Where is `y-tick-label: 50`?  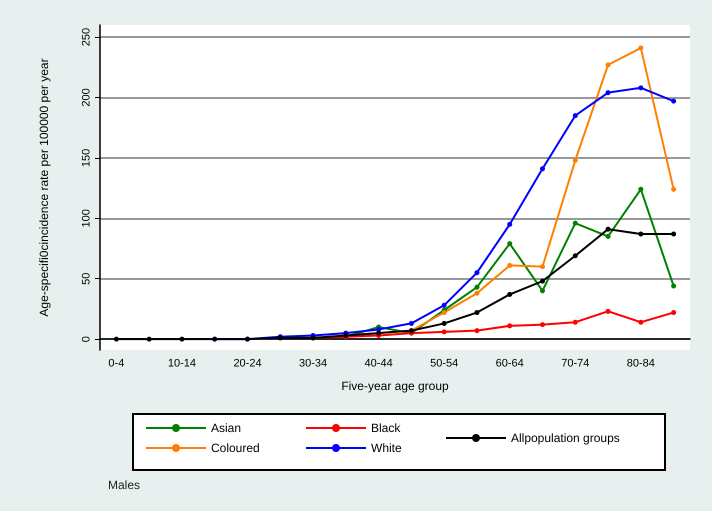 y-tick-label: 50 is located at coordinates (86, 278).